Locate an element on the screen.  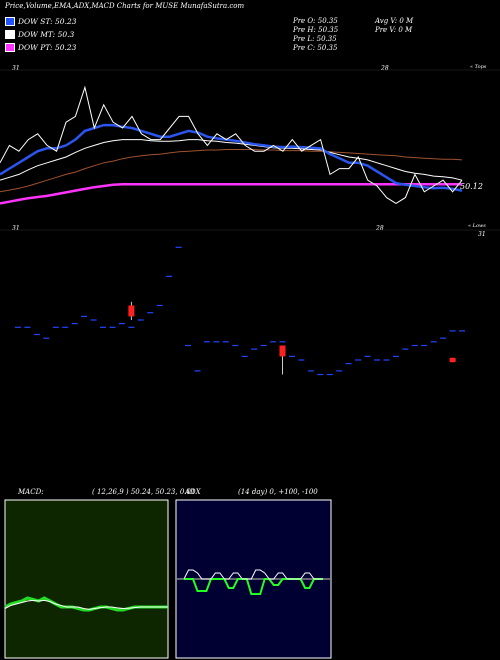
macd-panel is located at coordinates (86, 579).